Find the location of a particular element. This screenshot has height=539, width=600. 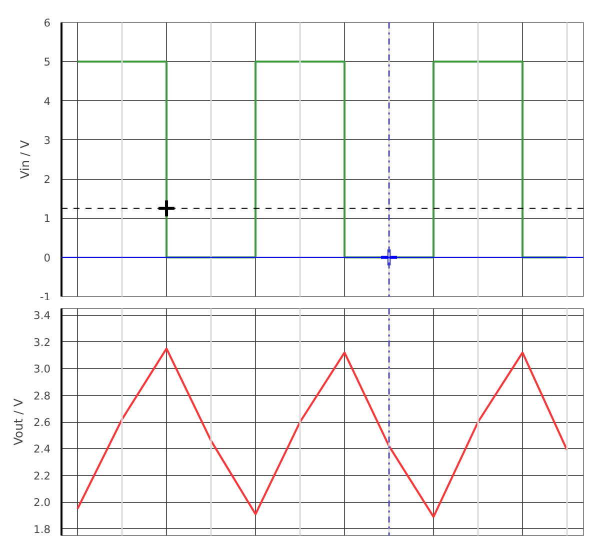

y-tick-label: 6 is located at coordinates (47, 23).